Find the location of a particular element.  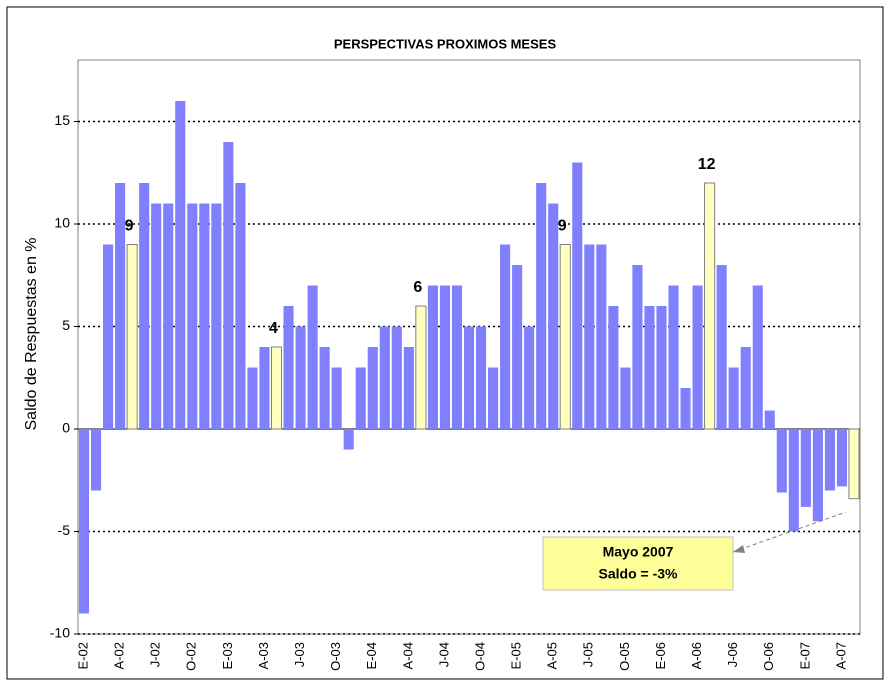

y-tick-label: -5 is located at coordinates (64, 530).